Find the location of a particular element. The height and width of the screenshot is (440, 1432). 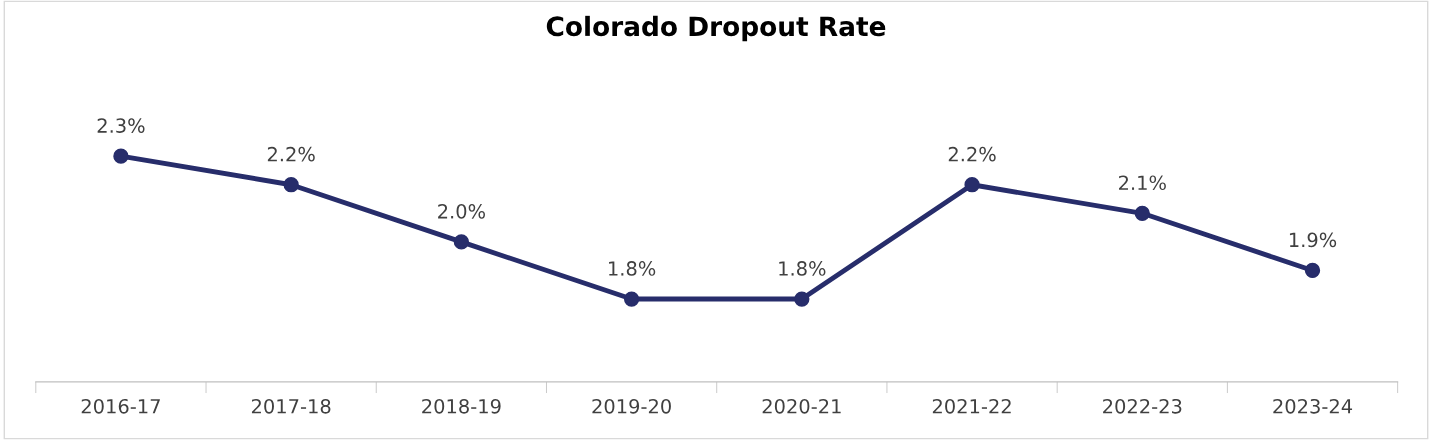

chart-title: Colorado Dropout Rate is located at coordinates (716, 28).